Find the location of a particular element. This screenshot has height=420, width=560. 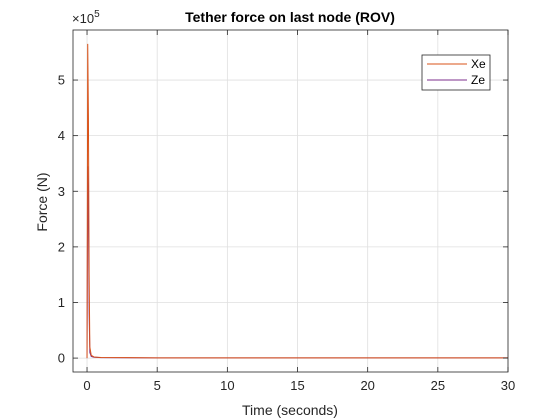

y-tick-label: 2 is located at coordinates (61, 246).